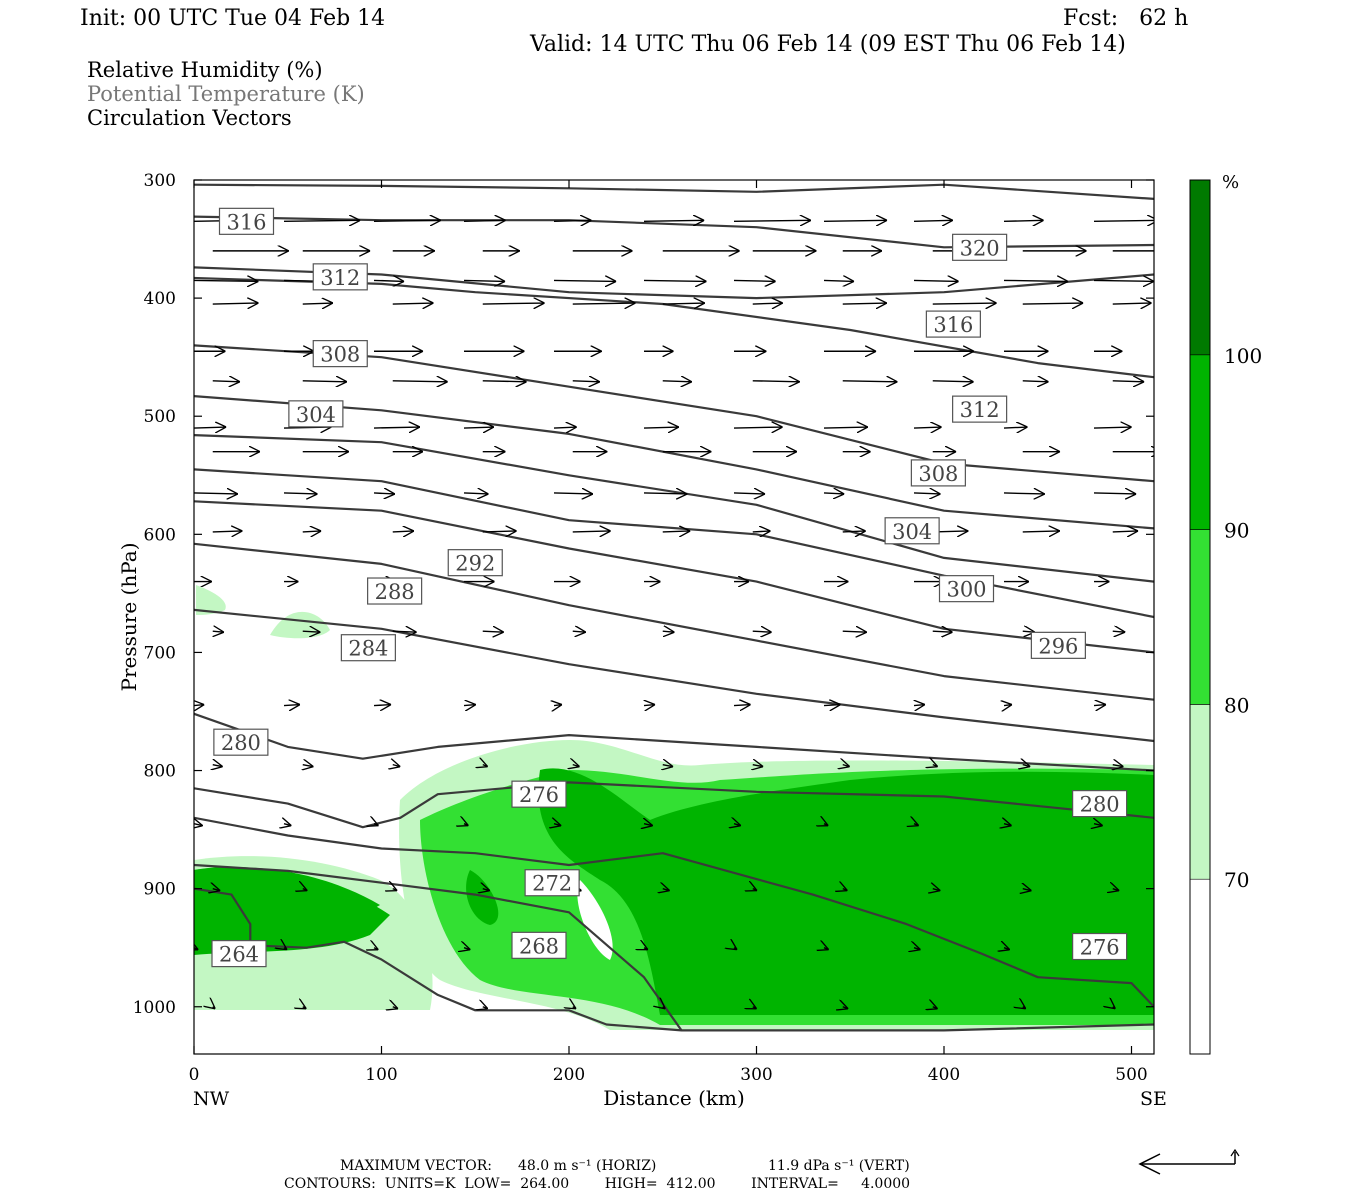 This screenshot has width=1350, height=1200. Describe the element at coordinates (475, 564) in the screenshot. I see `contour-label-text: 292` at that location.